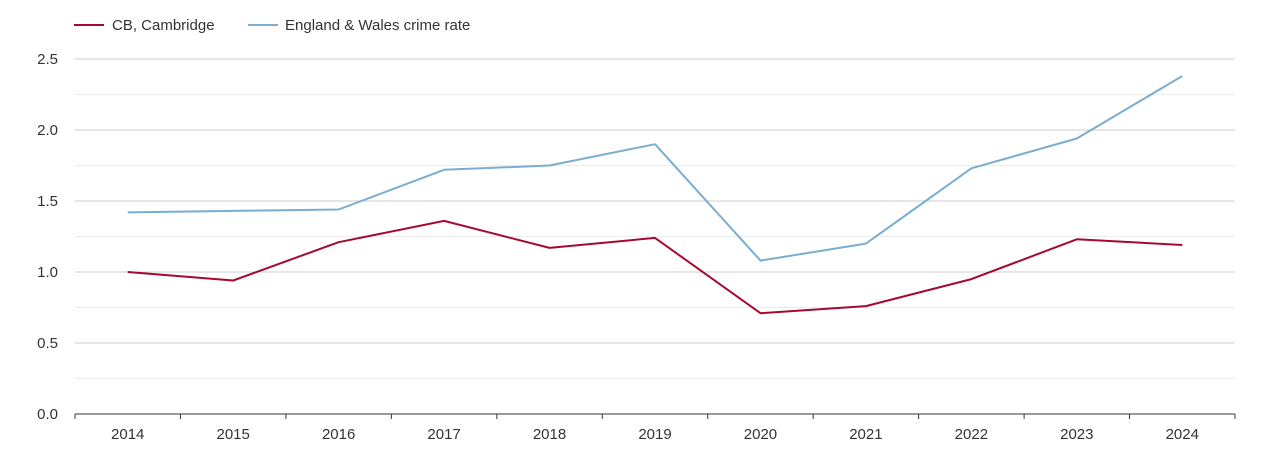 Image resolution: width=1270 pixels, height=455 pixels. I want to click on x-tick-label: 2020, so click(760, 434).